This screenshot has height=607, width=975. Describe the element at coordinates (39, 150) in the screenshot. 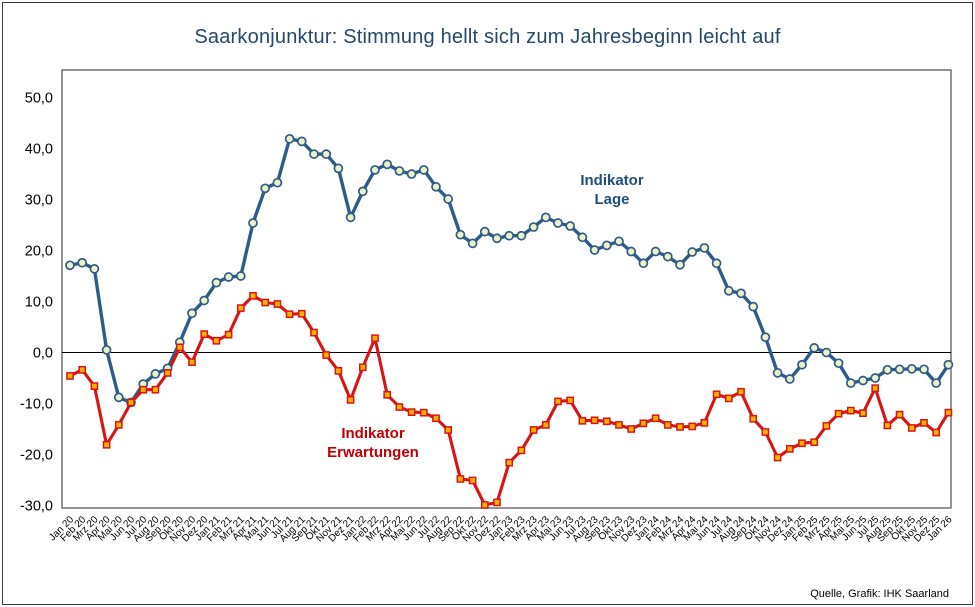

I see `y-axis-label: 40,0` at that location.